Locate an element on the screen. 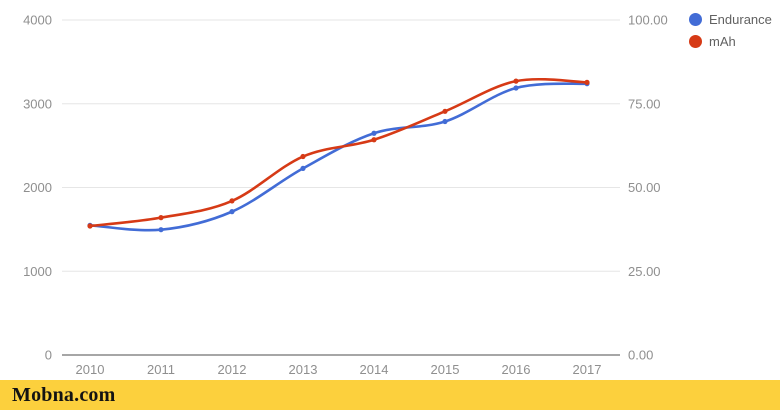  x-axis-tick-label: 2011 is located at coordinates (161, 369).